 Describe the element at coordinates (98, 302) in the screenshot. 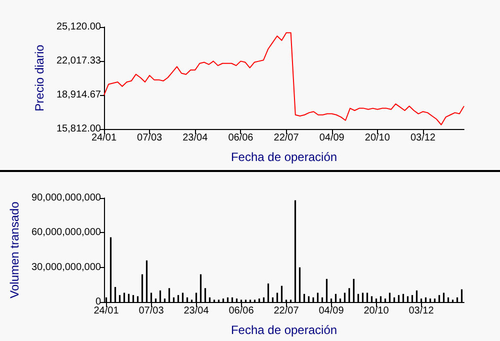

I see `y-tick-label: 0` at that location.